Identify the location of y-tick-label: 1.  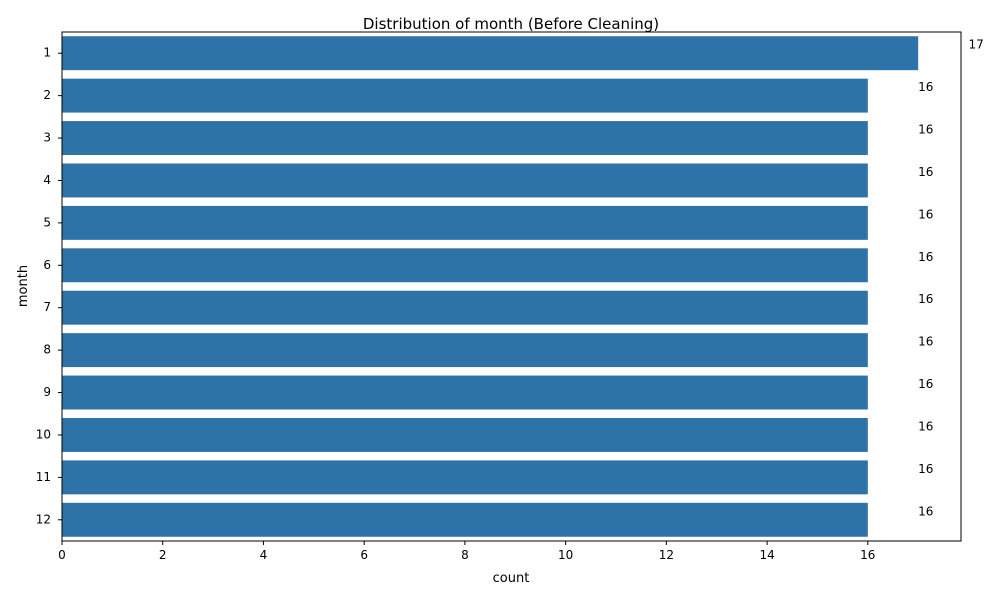
(47, 53).